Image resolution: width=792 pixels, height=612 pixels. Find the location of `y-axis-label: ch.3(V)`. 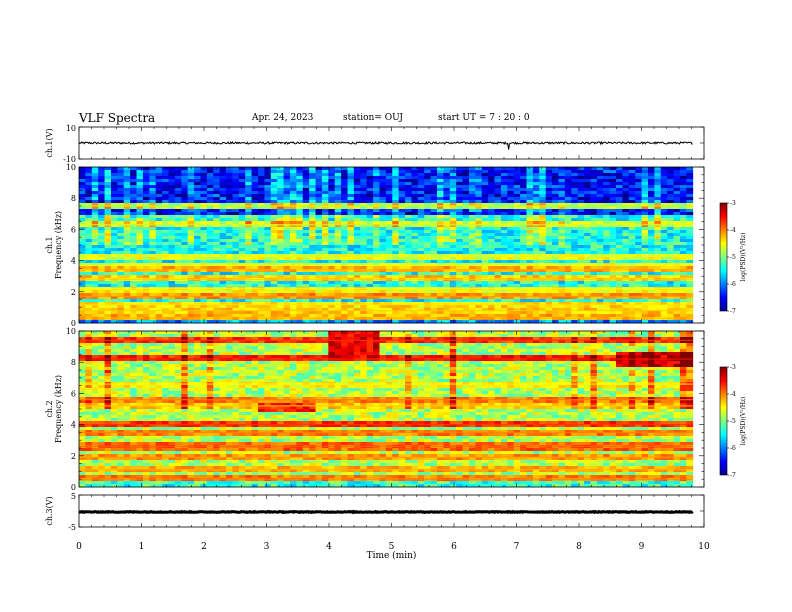

y-axis-label: ch.3(V) is located at coordinates (49, 510).